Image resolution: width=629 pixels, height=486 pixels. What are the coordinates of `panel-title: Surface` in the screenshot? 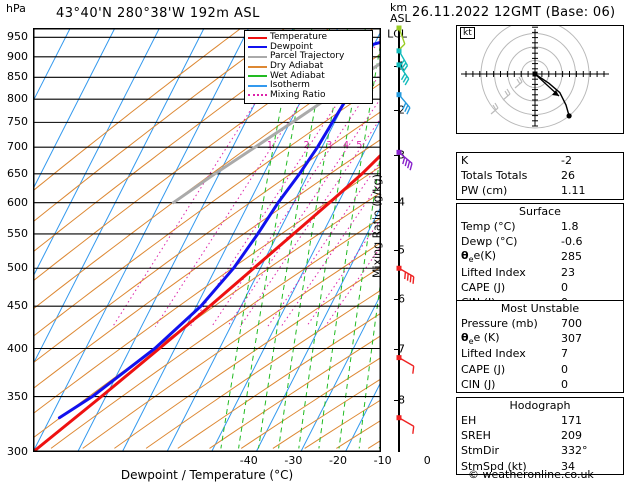 It's located at (540, 211).